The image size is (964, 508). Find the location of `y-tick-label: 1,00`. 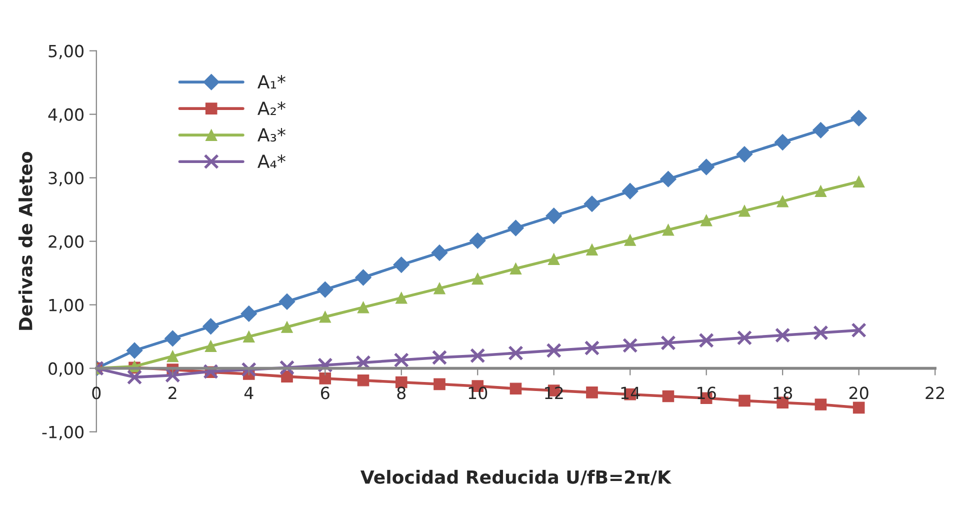

y-tick-label: 1,00 is located at coordinates (66, 306).